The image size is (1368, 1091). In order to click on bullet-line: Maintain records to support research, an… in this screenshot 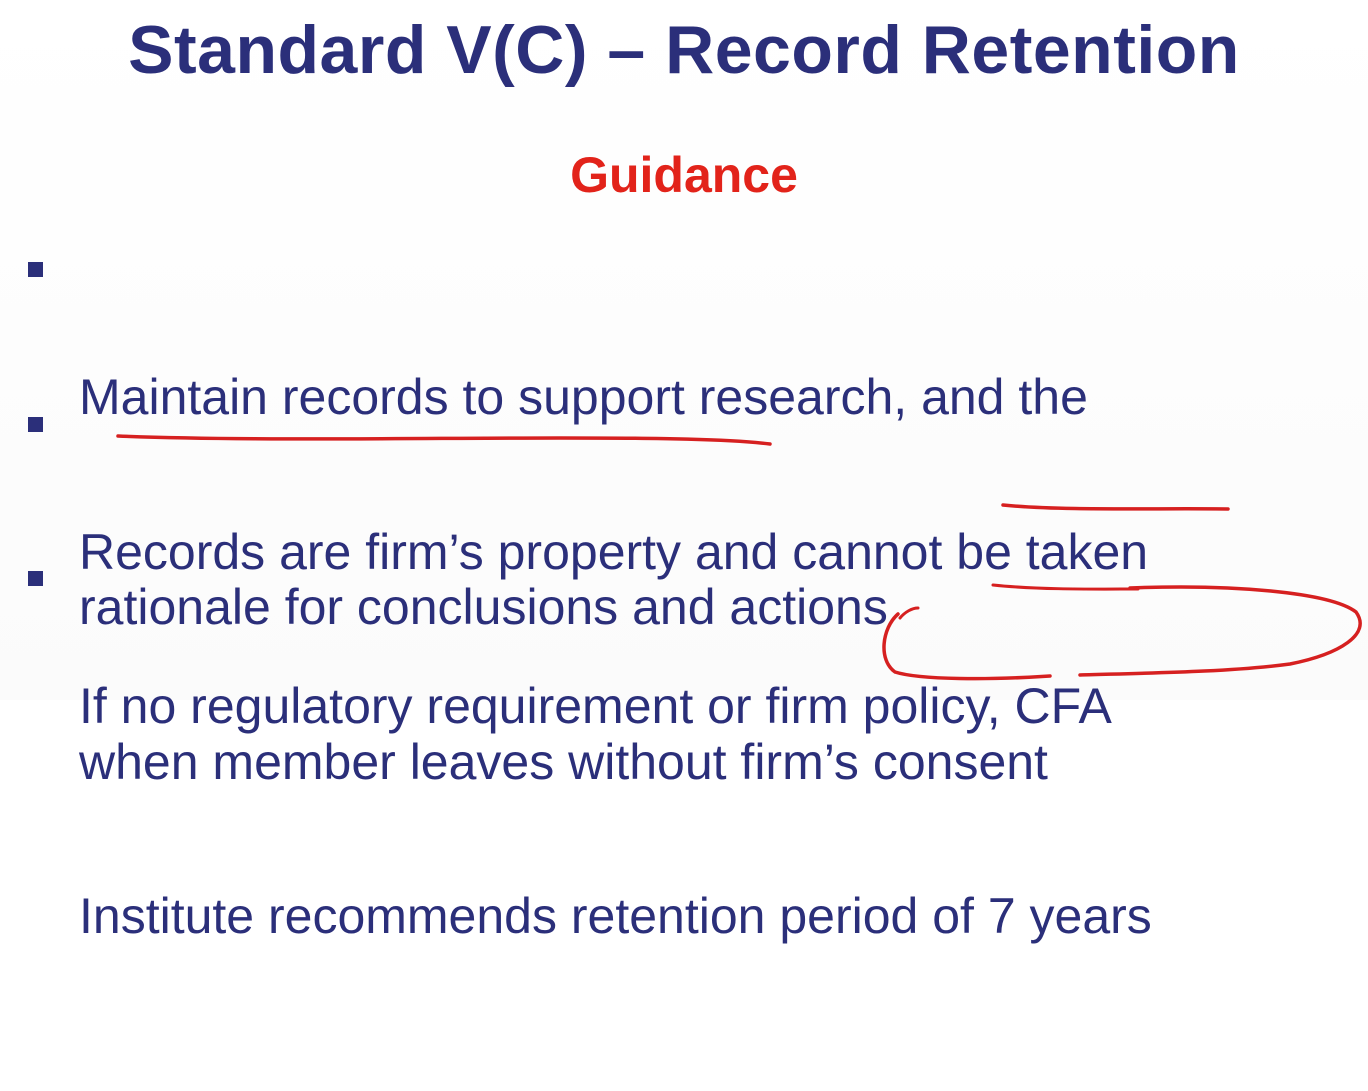, I will do `click(583, 397)`.